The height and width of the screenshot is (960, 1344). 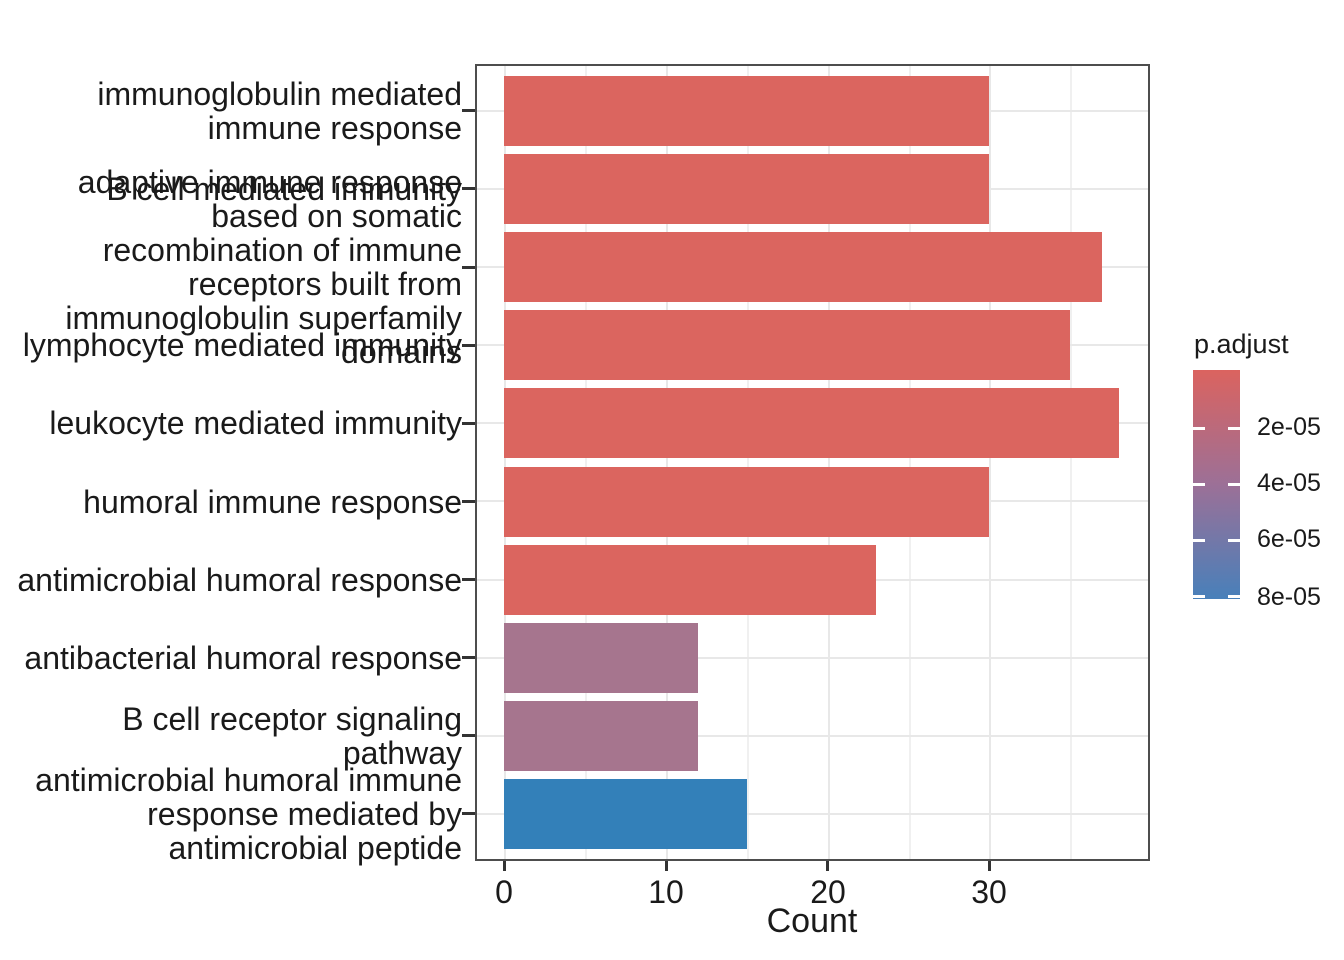 I want to click on bar-antimicrobial-humoral-immune-response-peptide, so click(x=625, y=814).